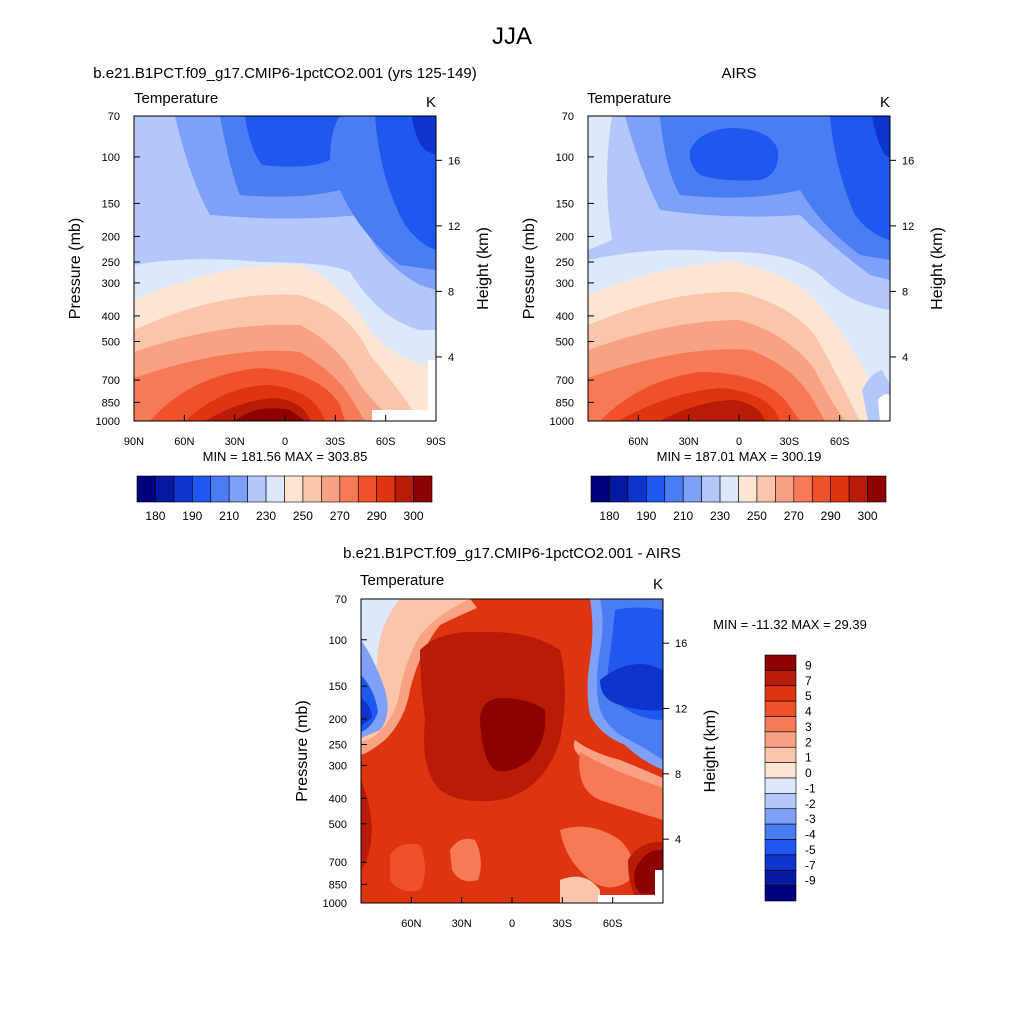 This screenshot has height=1024, width=1024. Describe the element at coordinates (111, 343) in the screenshot. I see `y-tick-label: 500` at that location.